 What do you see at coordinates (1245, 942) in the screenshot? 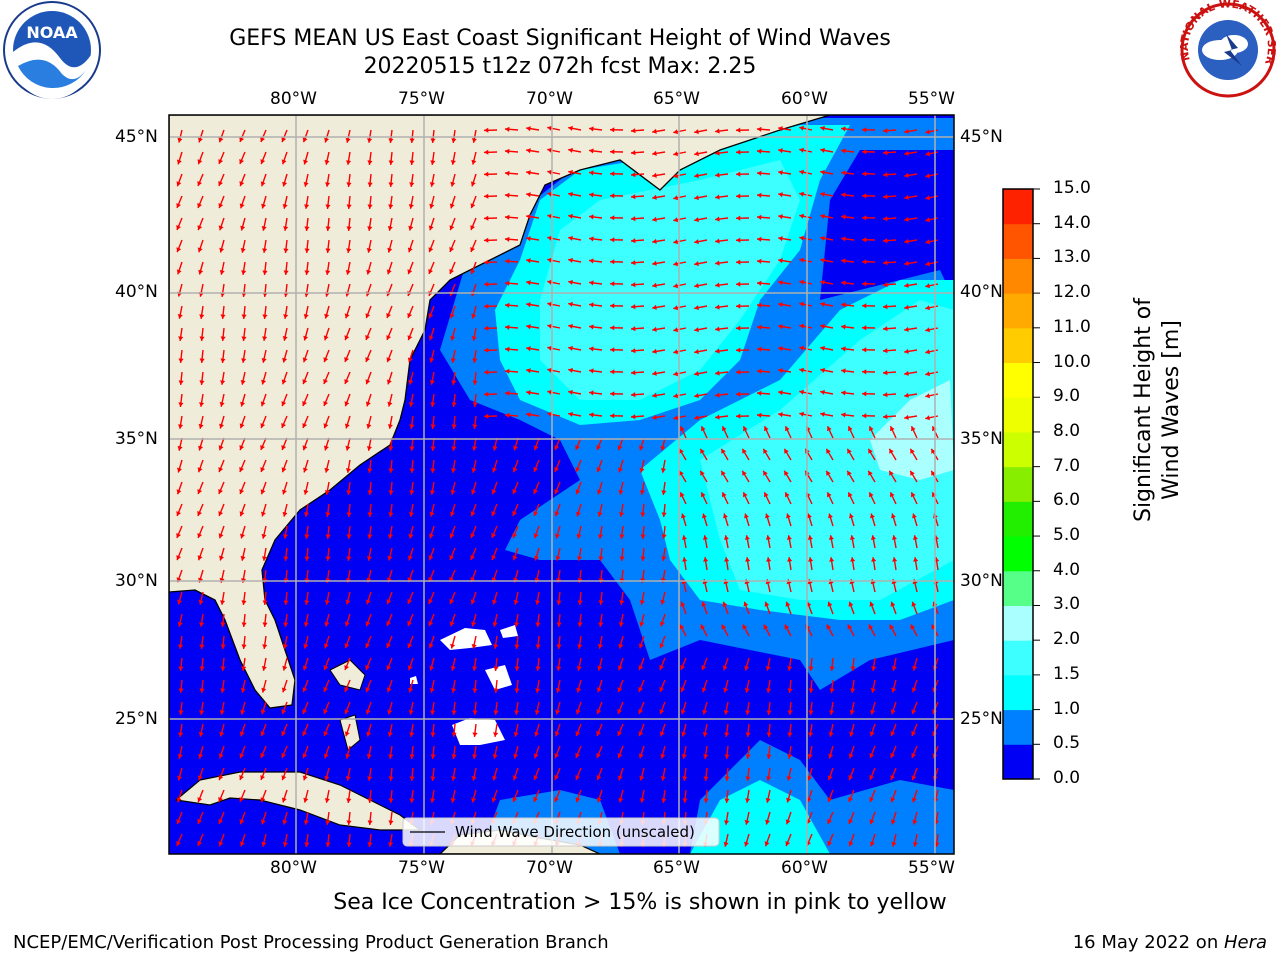
I see `footer-host: Hera` at bounding box center [1245, 942].